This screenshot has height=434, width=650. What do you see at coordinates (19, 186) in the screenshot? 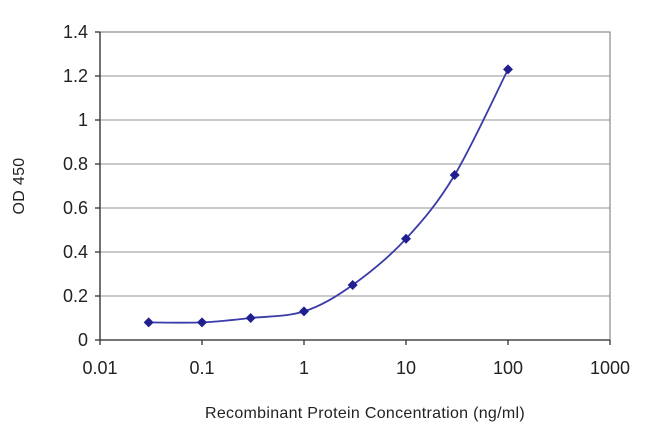
I see `y-axis-label: OD 450` at bounding box center [19, 186].